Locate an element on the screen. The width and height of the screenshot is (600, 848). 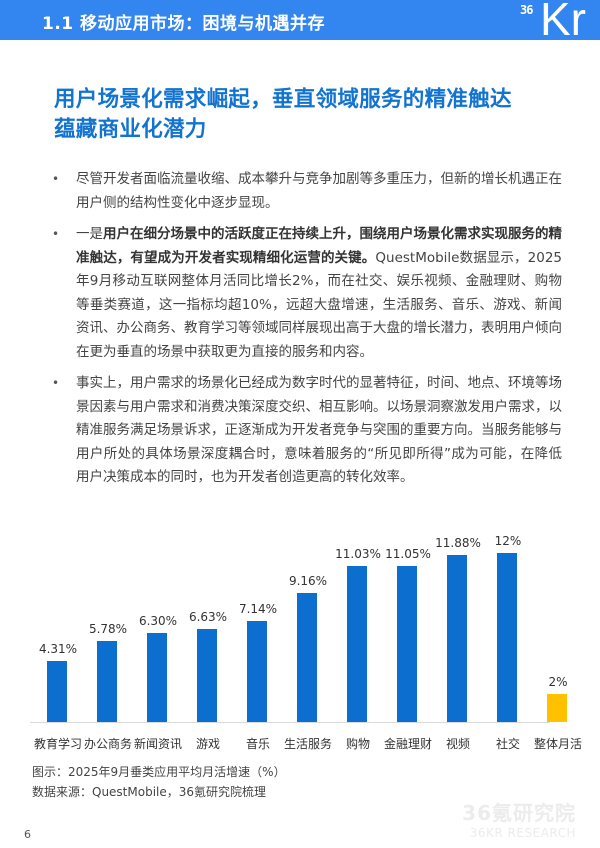
bar-column: 5.78% 办公商务 is located at coordinates (108, 635).